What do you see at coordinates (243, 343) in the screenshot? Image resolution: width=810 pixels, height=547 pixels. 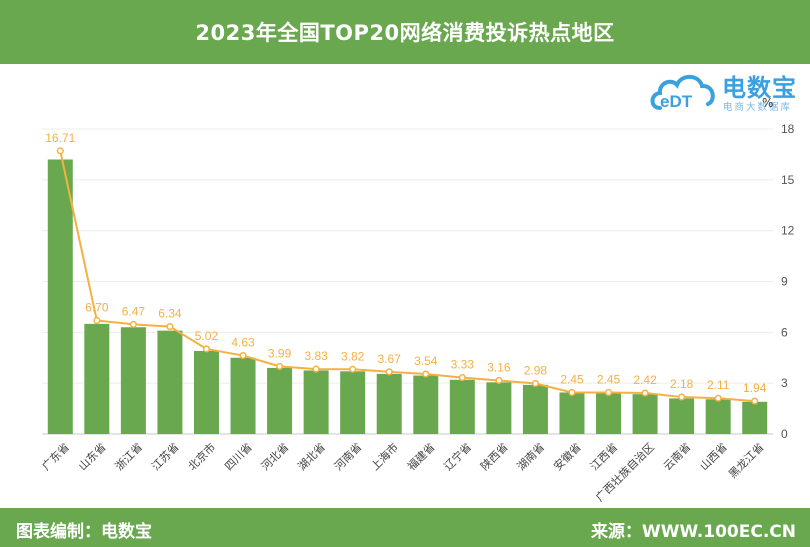 I see `data-label: 4.63` at bounding box center [243, 343].